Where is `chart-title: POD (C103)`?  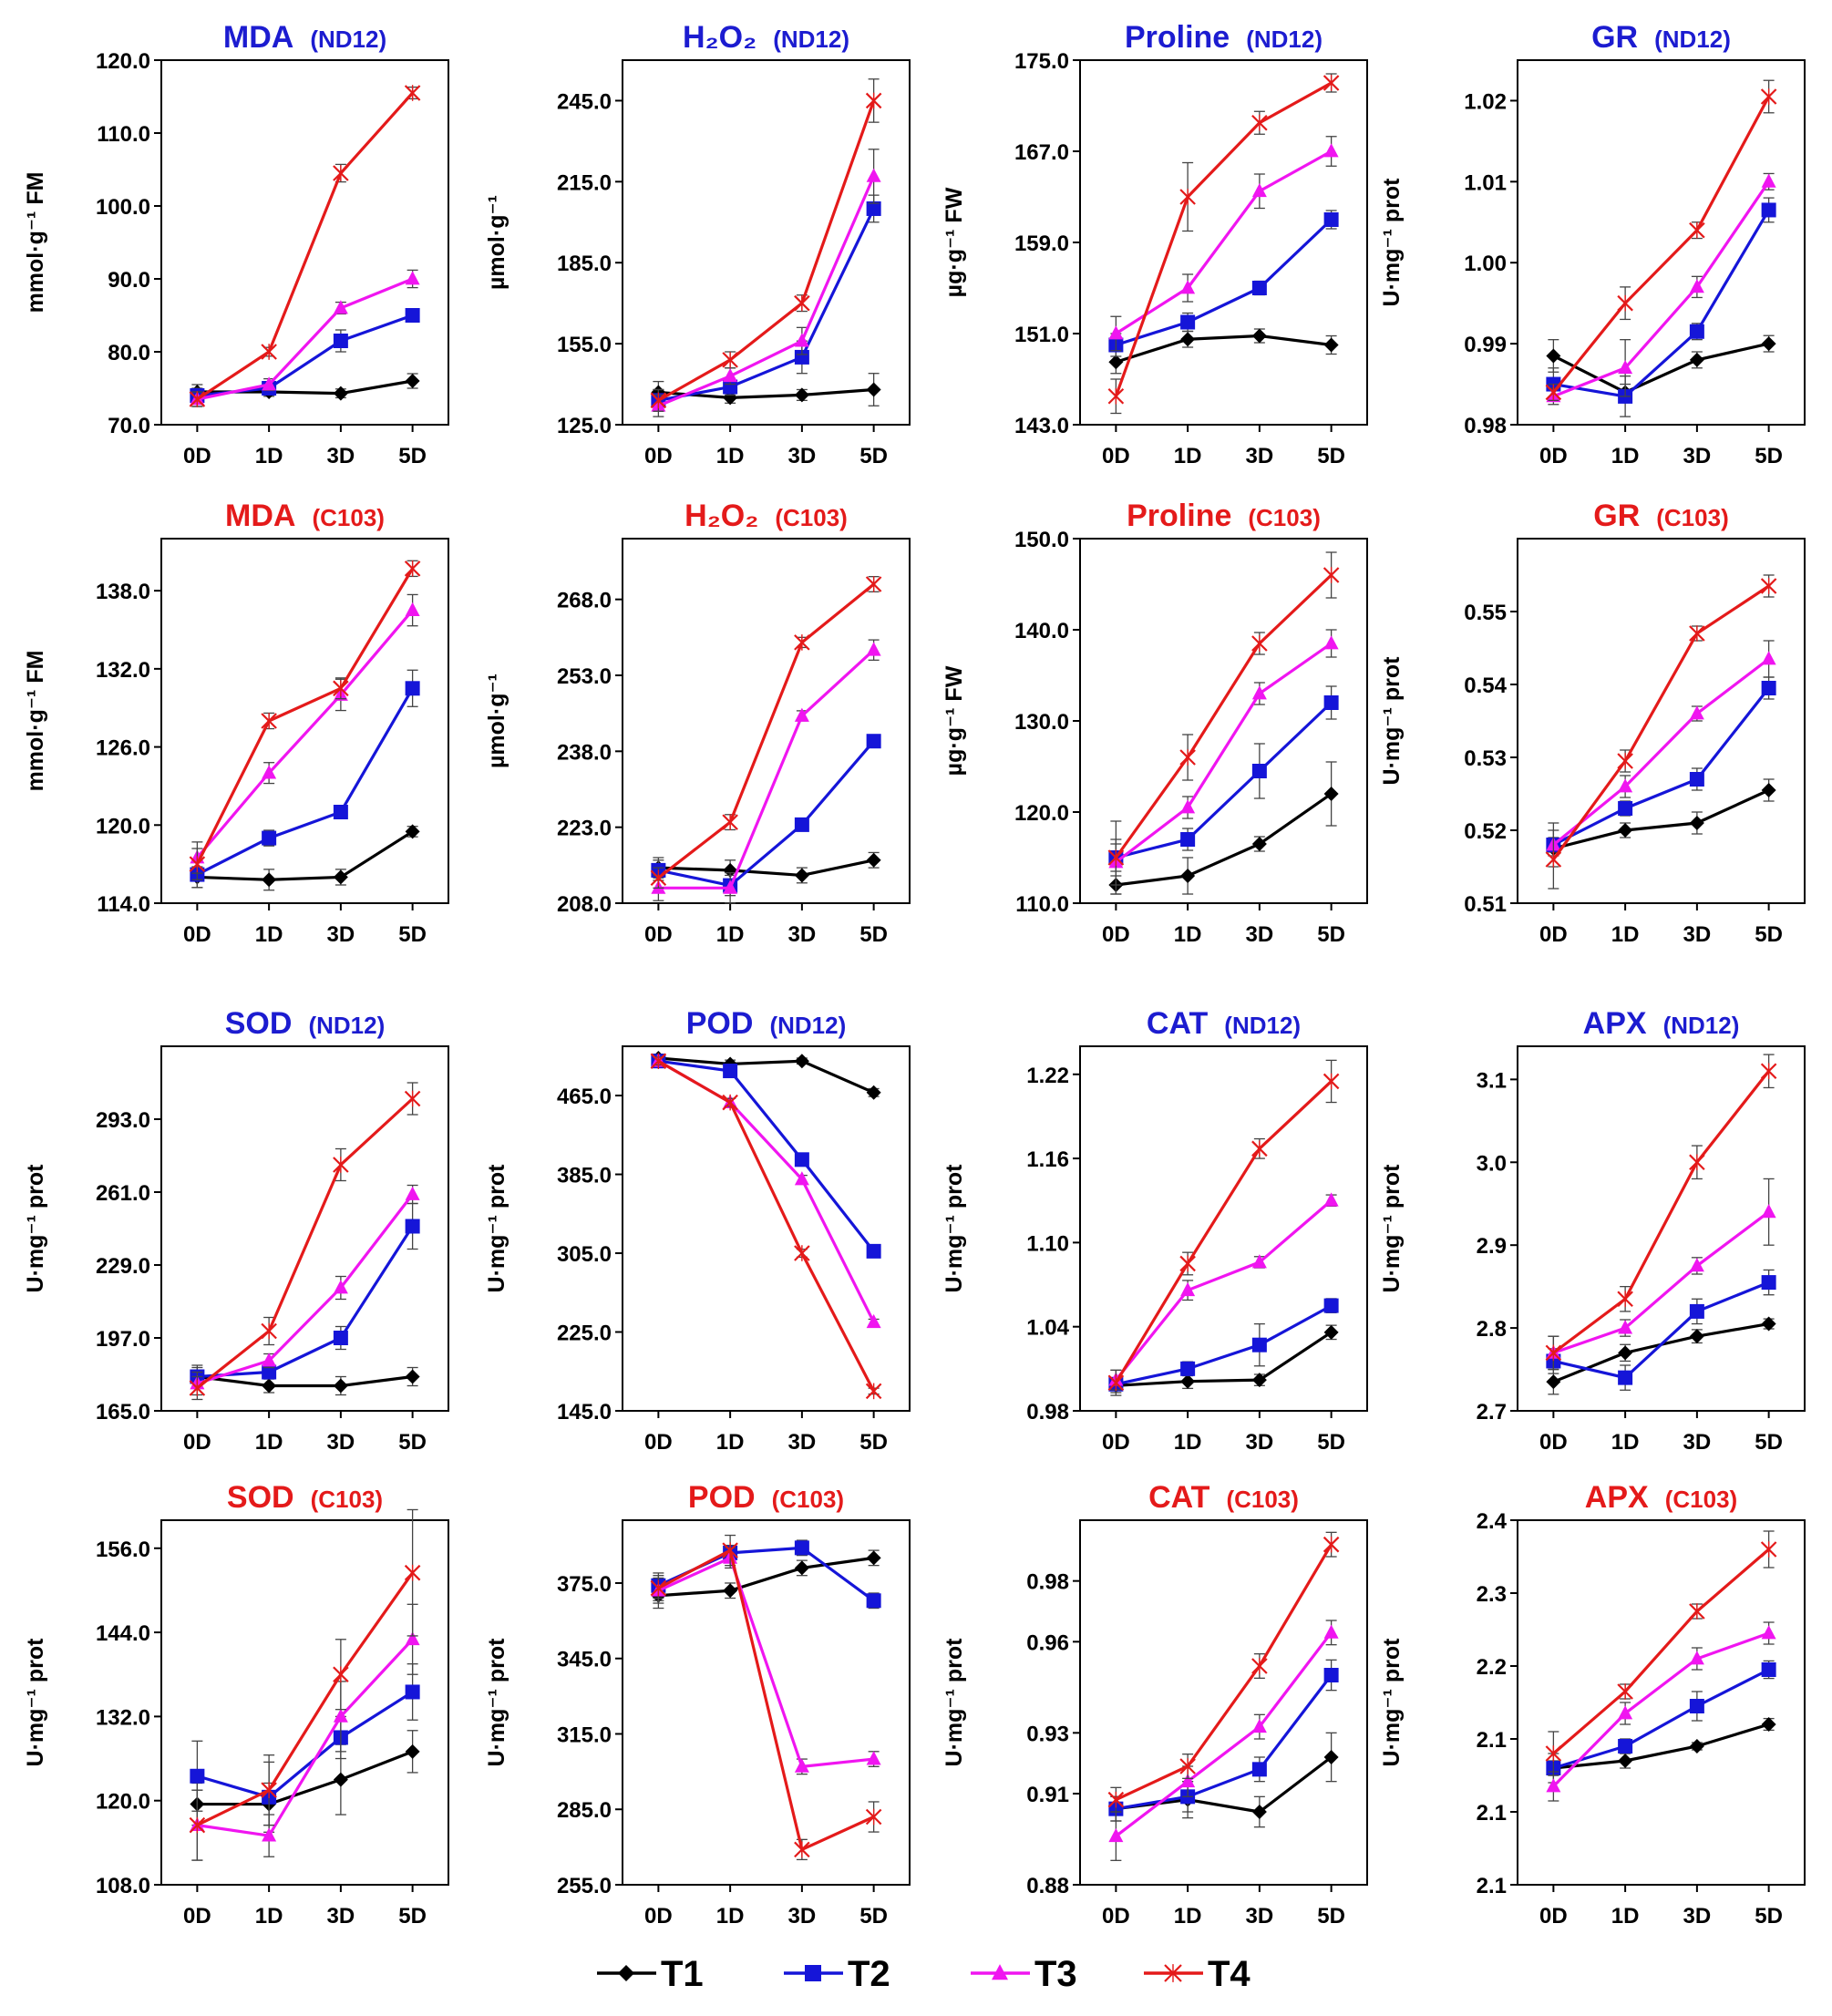
chart-title: POD (C103) is located at coordinates (766, 1497).